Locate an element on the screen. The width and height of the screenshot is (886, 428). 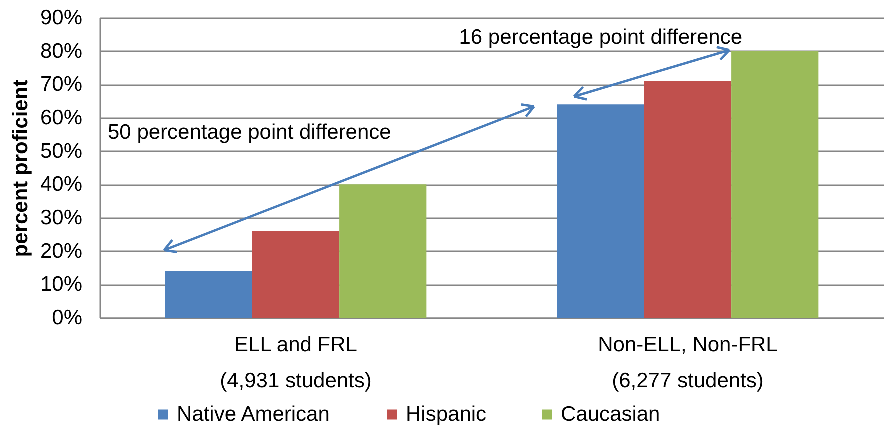
y-tick-label: 0% is located at coordinates (67, 318).